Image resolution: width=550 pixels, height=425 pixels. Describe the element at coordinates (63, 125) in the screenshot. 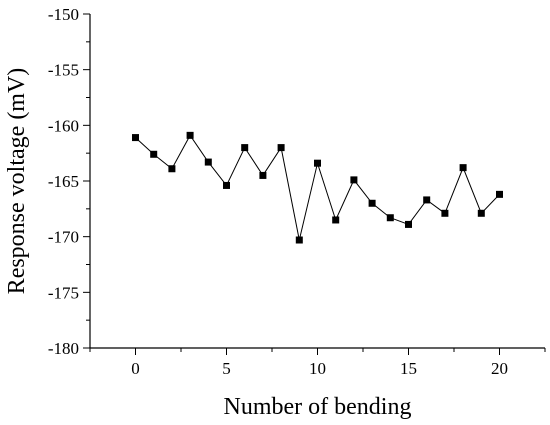

I see `y-tick-label: -160` at that location.